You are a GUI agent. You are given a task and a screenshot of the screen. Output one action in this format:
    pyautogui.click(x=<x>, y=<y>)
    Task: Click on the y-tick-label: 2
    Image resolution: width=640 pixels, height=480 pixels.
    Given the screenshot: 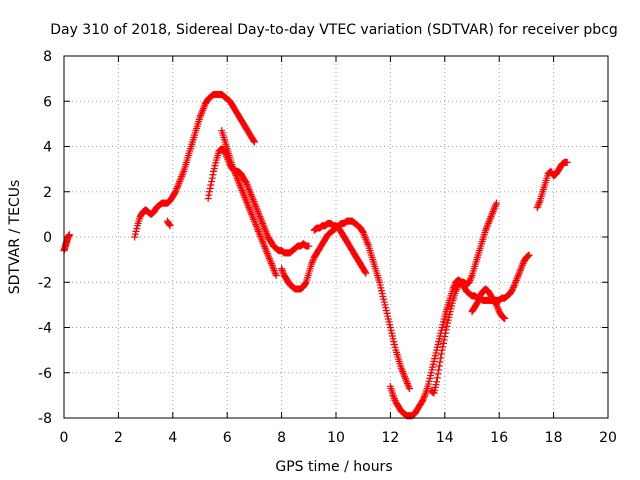 What is the action you would take?
    pyautogui.click(x=47, y=193)
    